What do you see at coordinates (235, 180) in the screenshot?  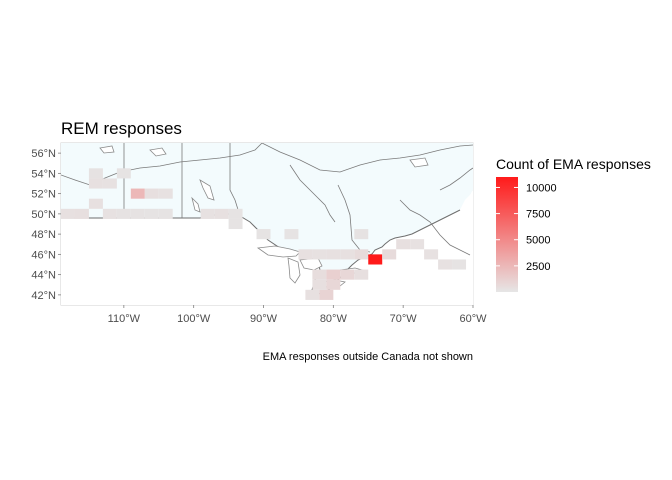 I see `province-border` at bounding box center [235, 180].